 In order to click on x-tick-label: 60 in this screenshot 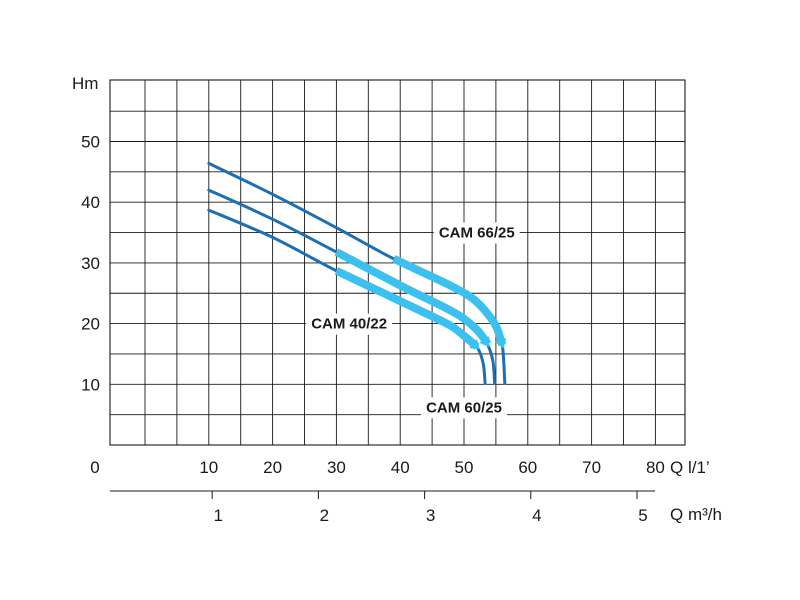, I will do `click(527, 467)`.